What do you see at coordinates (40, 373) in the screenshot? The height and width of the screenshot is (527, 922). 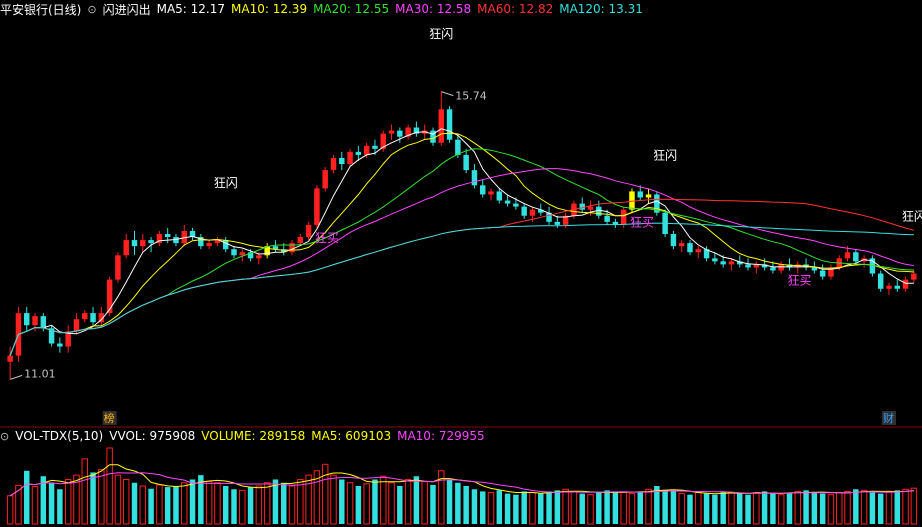 I see `low-label: 11.01` at bounding box center [40, 373].